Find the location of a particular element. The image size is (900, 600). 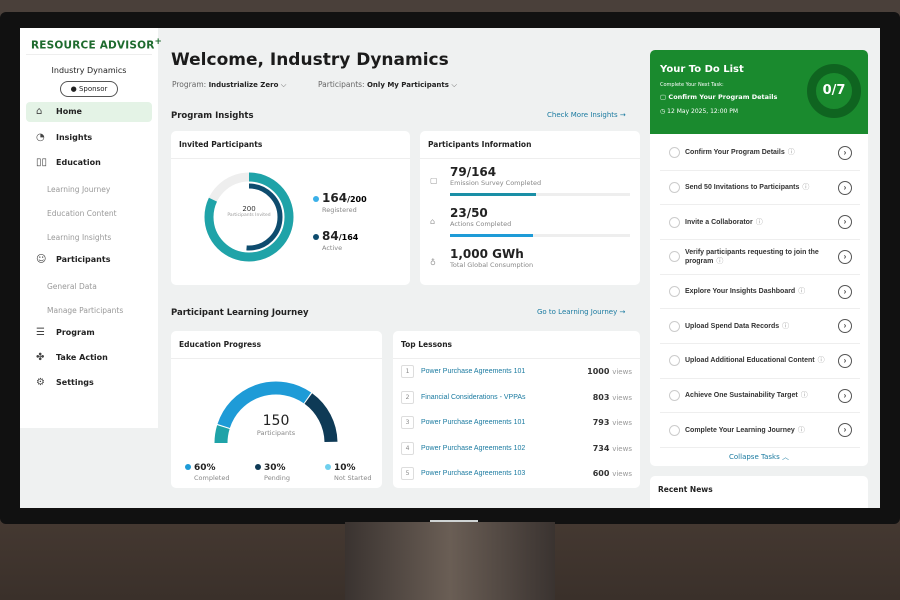

next-task-date: ◷ 12 May 2025, 12:00 PM is located at coordinates (699, 111).